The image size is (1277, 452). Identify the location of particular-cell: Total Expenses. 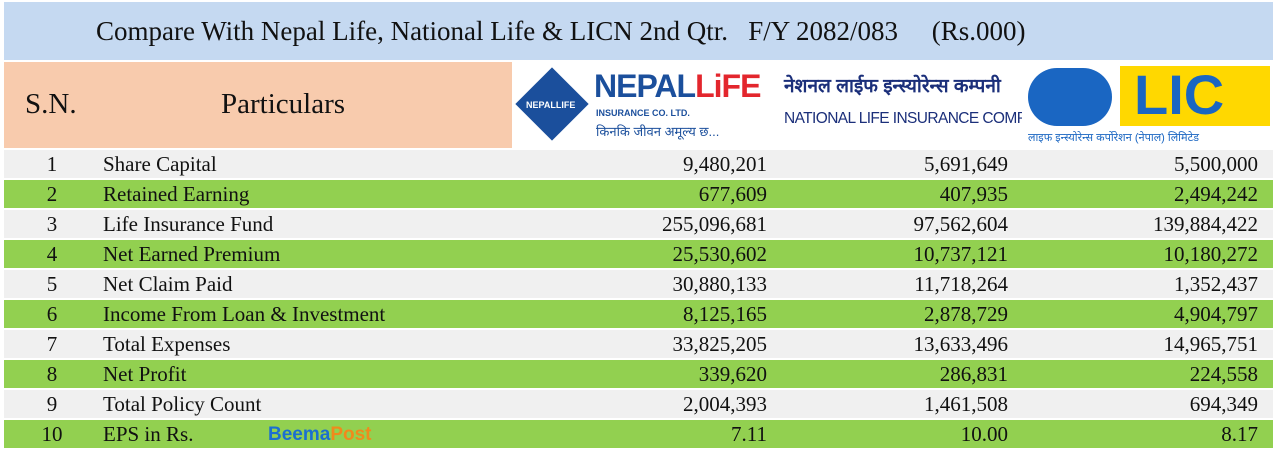
(167, 344).